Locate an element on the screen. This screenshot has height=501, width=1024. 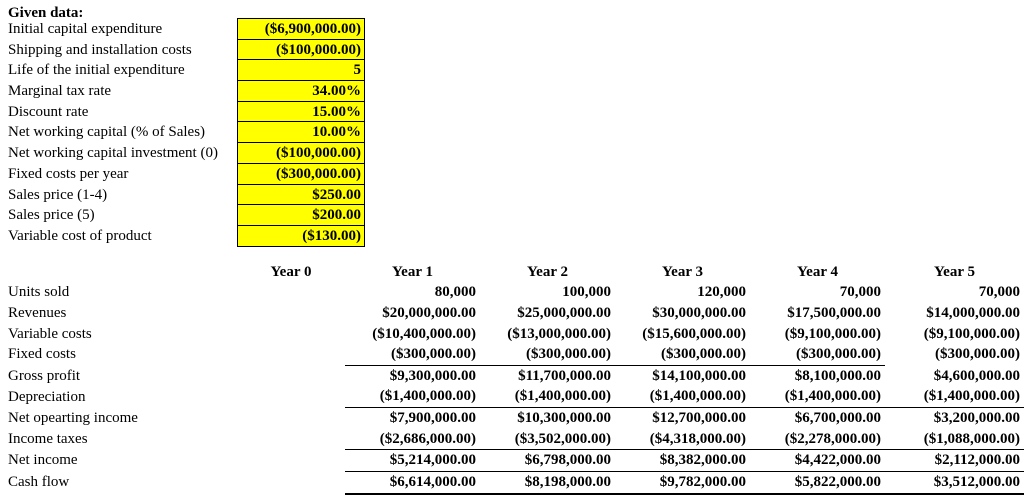
value-cell: $5,214,000.00 is located at coordinates (412, 460).